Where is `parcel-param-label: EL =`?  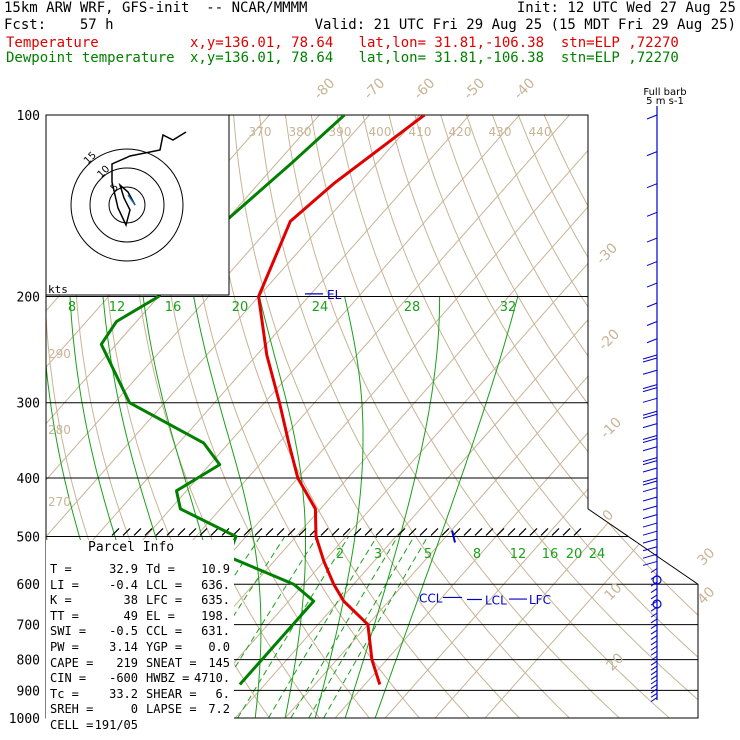
parcel-param-label: EL = is located at coordinates (160, 615).